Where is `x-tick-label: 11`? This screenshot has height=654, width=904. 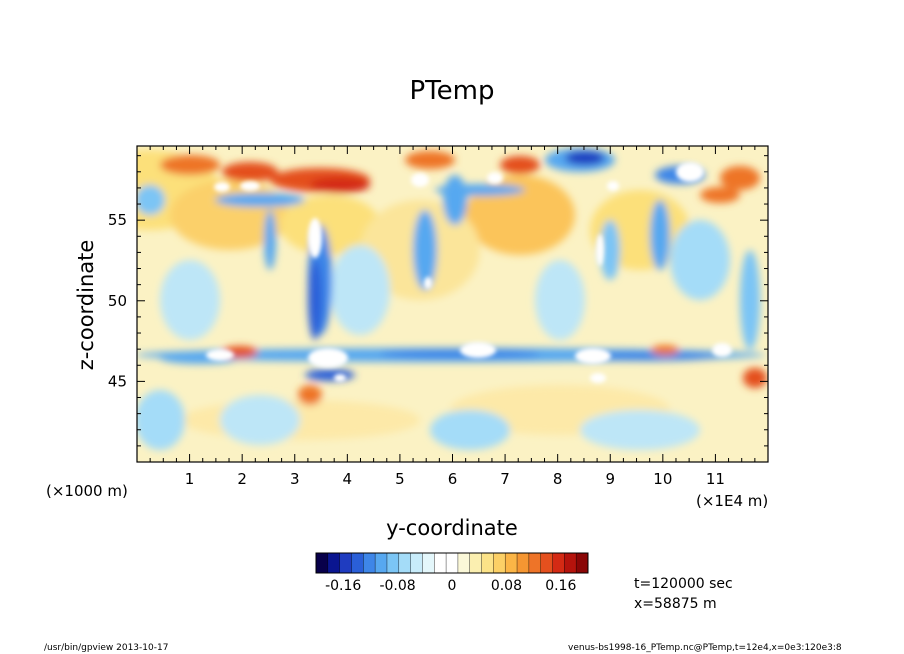
x-tick-label: 11 is located at coordinates (715, 479).